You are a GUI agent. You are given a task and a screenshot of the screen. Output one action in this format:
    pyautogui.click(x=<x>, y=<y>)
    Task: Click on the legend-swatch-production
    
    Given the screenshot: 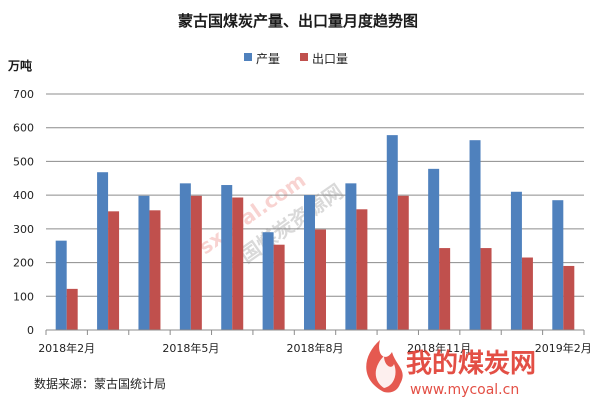 What is the action you would take?
    pyautogui.click(x=248, y=57)
    